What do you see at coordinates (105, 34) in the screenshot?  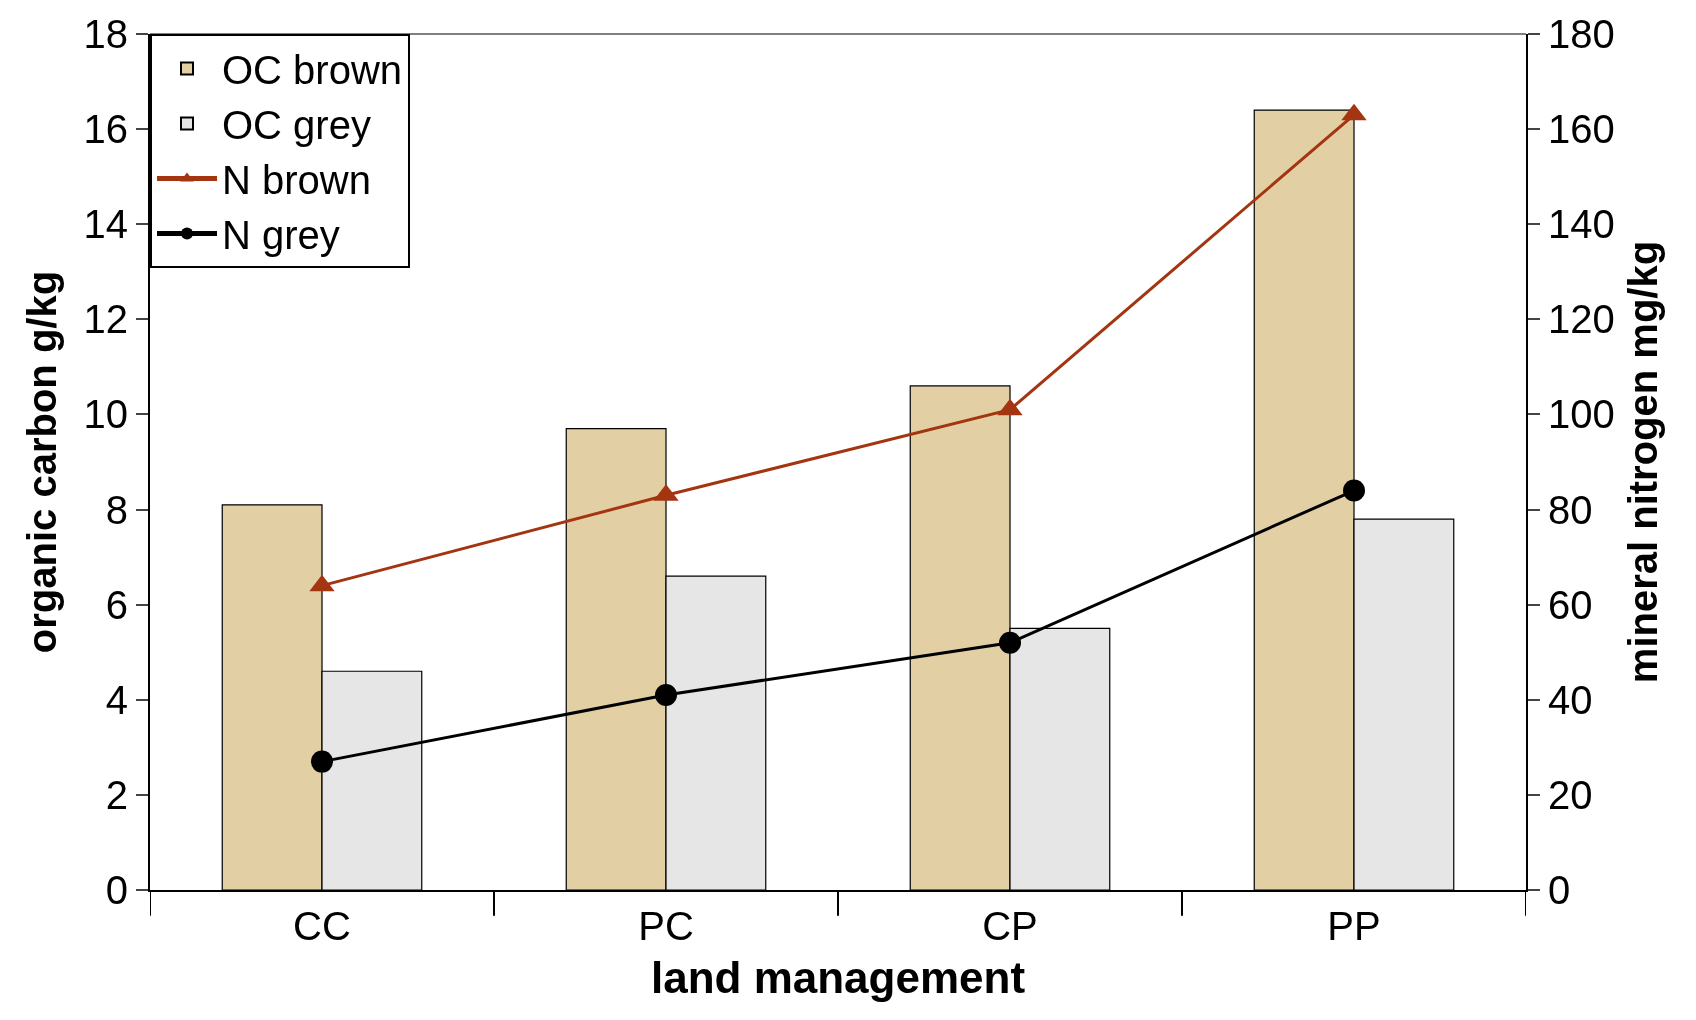 I see `y-tick-label: 18` at bounding box center [105, 34].